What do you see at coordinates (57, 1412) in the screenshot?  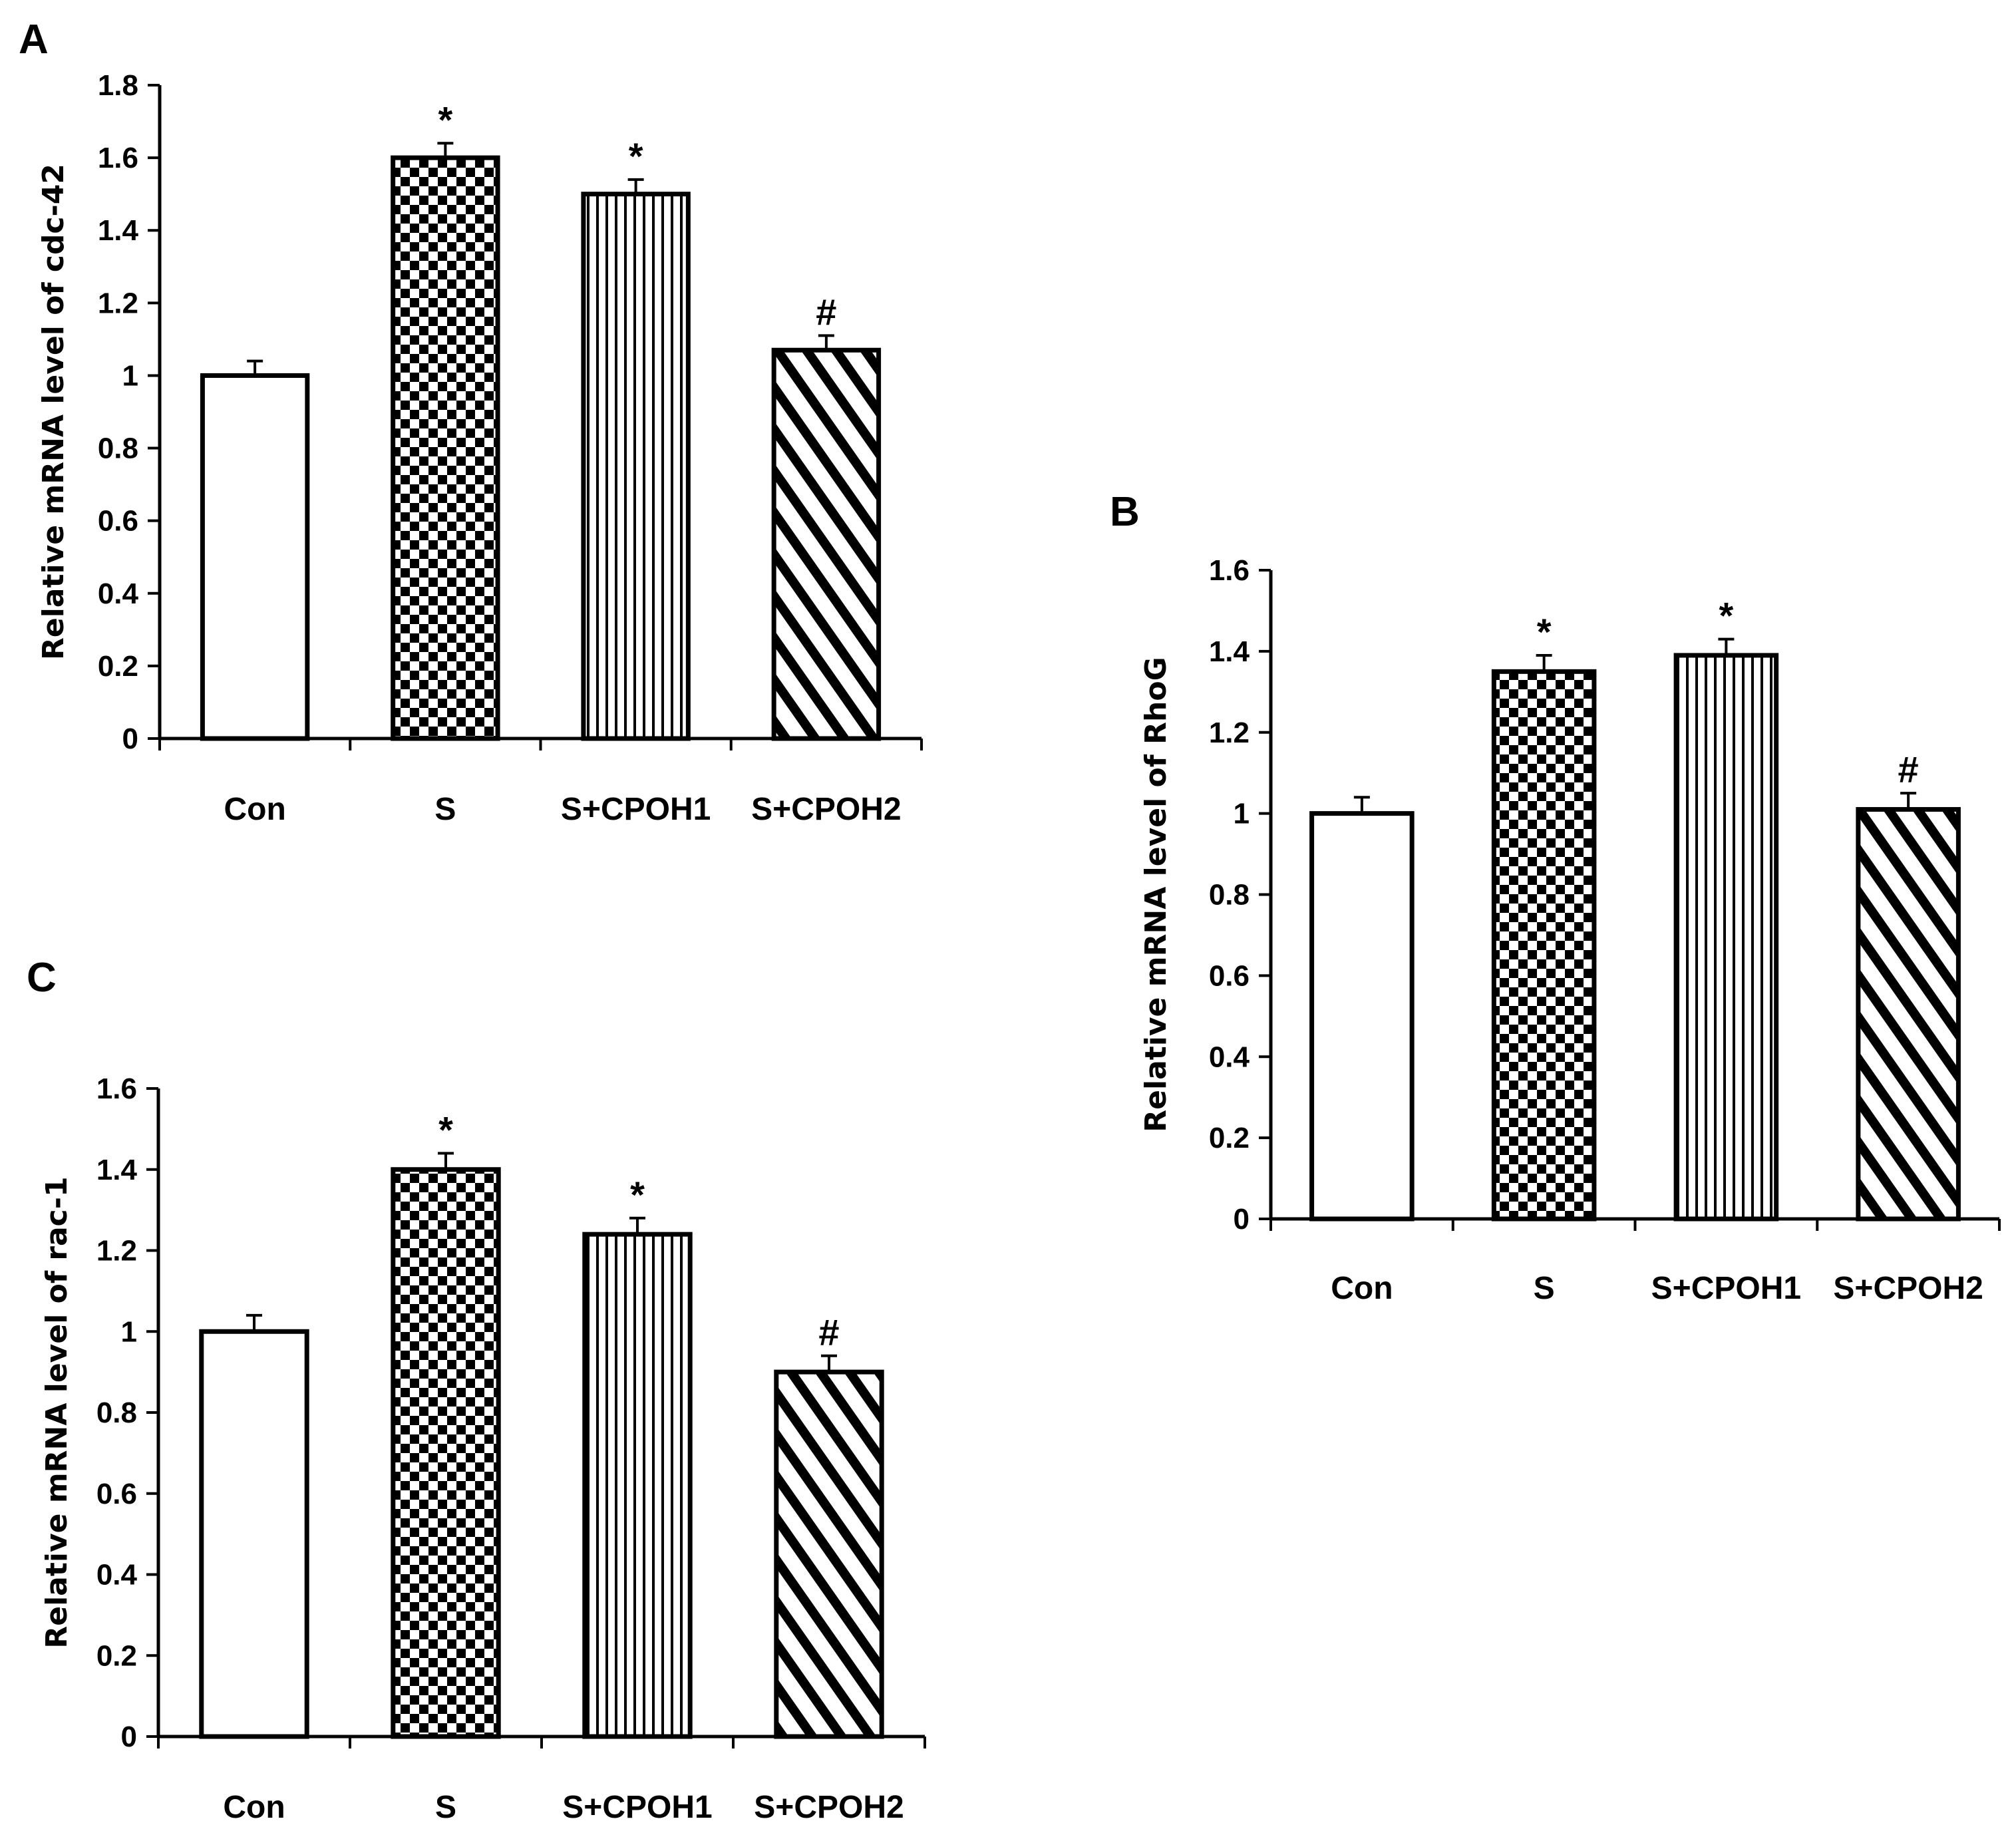 I see `y-axis-title: Relative mRNA level of rac-1` at bounding box center [57, 1412].